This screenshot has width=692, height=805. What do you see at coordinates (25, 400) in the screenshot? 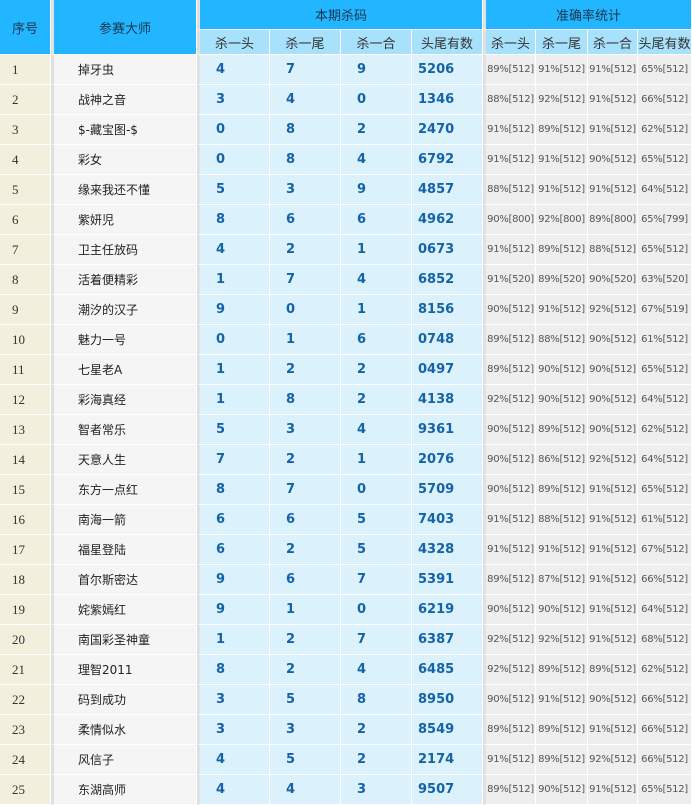
I see `row-index: 12` at bounding box center [25, 400].